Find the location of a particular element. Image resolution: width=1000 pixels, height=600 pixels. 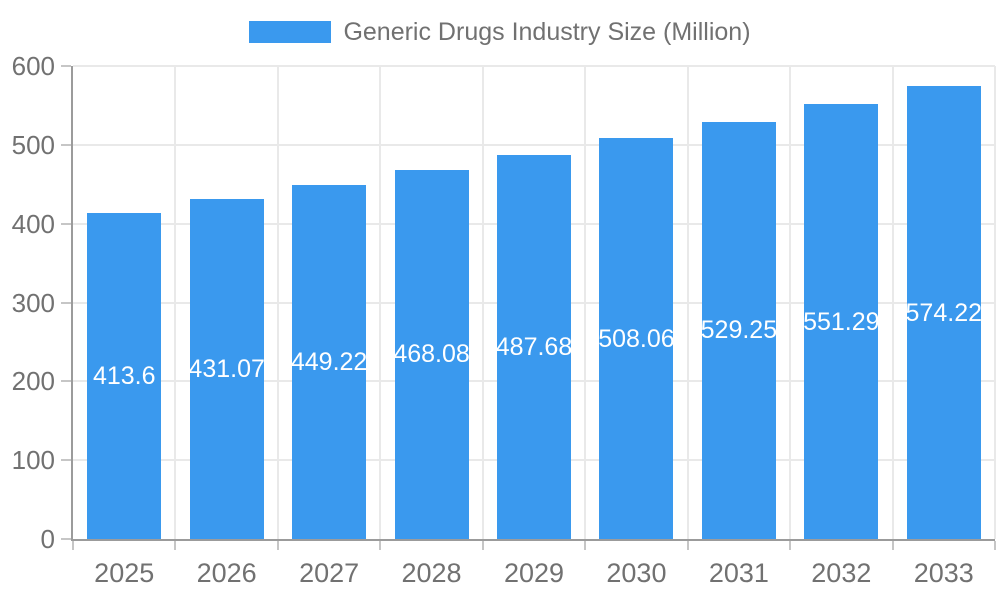

y-axis-line is located at coordinates (72, 303).